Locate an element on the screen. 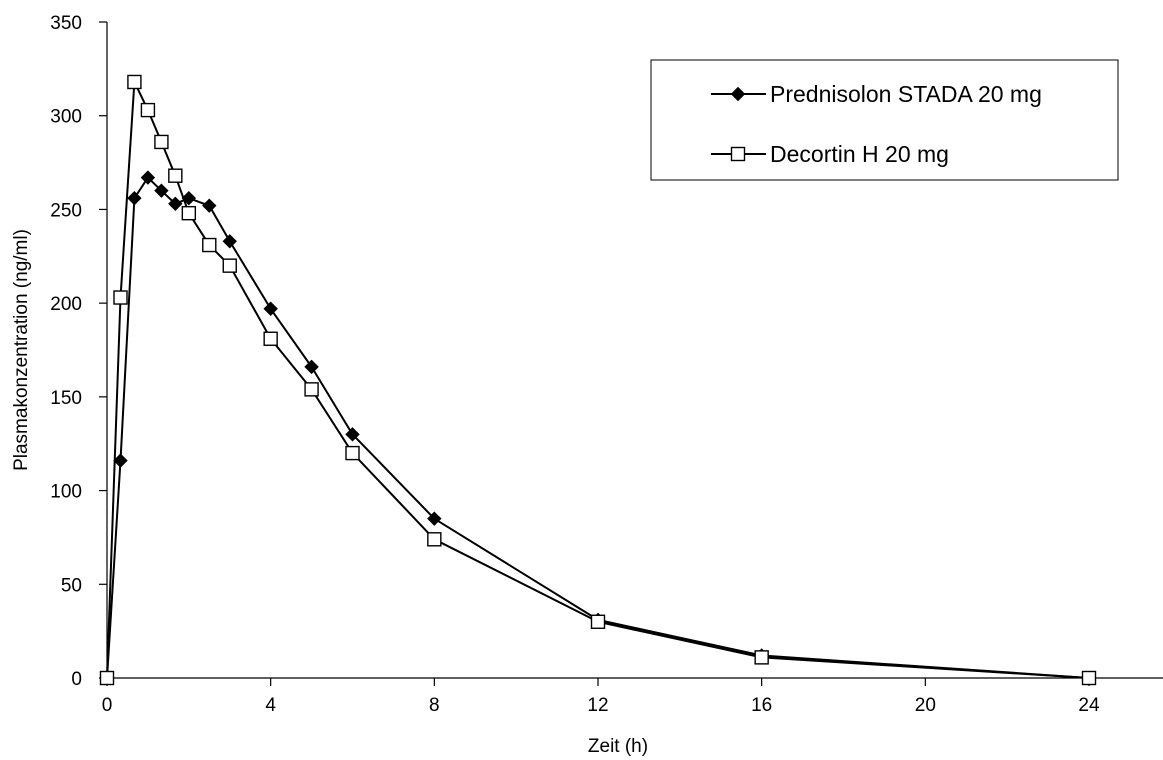 This screenshot has height=760, width=1163. legend: Prednisolon STADA 20 mg Decortin H 20 mg is located at coordinates (884, 120).